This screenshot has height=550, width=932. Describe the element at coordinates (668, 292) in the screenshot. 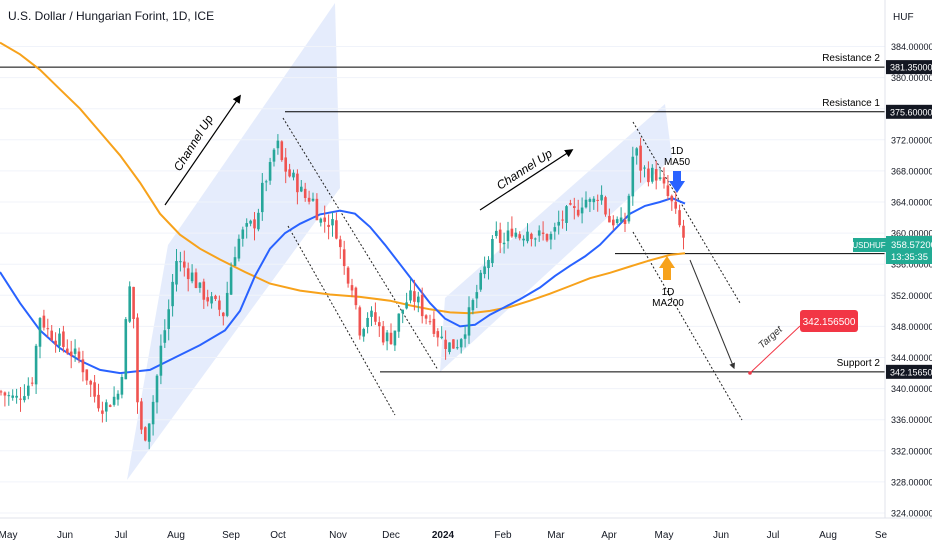

I see `ma200-label-line1: 1D` at that location.